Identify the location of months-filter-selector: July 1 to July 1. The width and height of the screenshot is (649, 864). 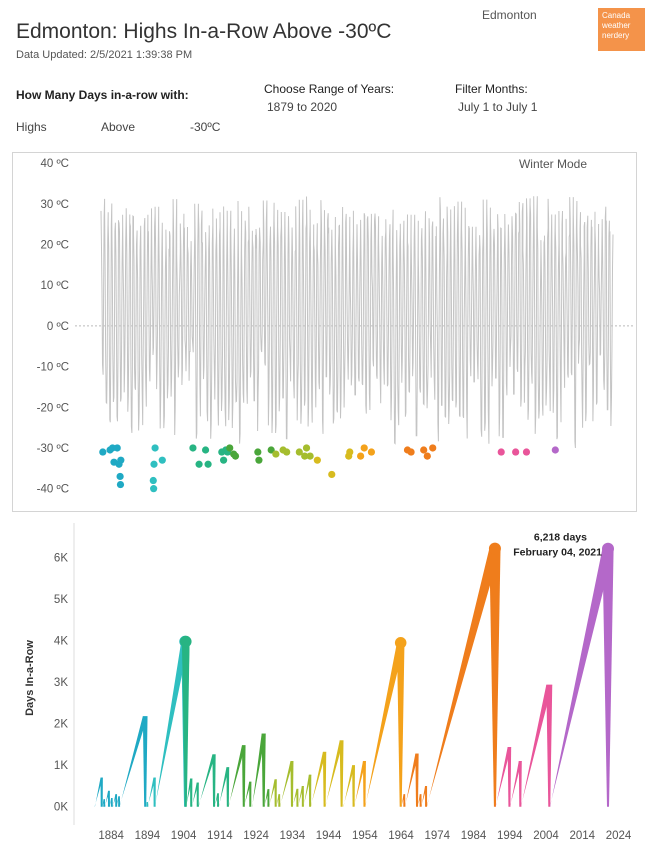
(498, 107).